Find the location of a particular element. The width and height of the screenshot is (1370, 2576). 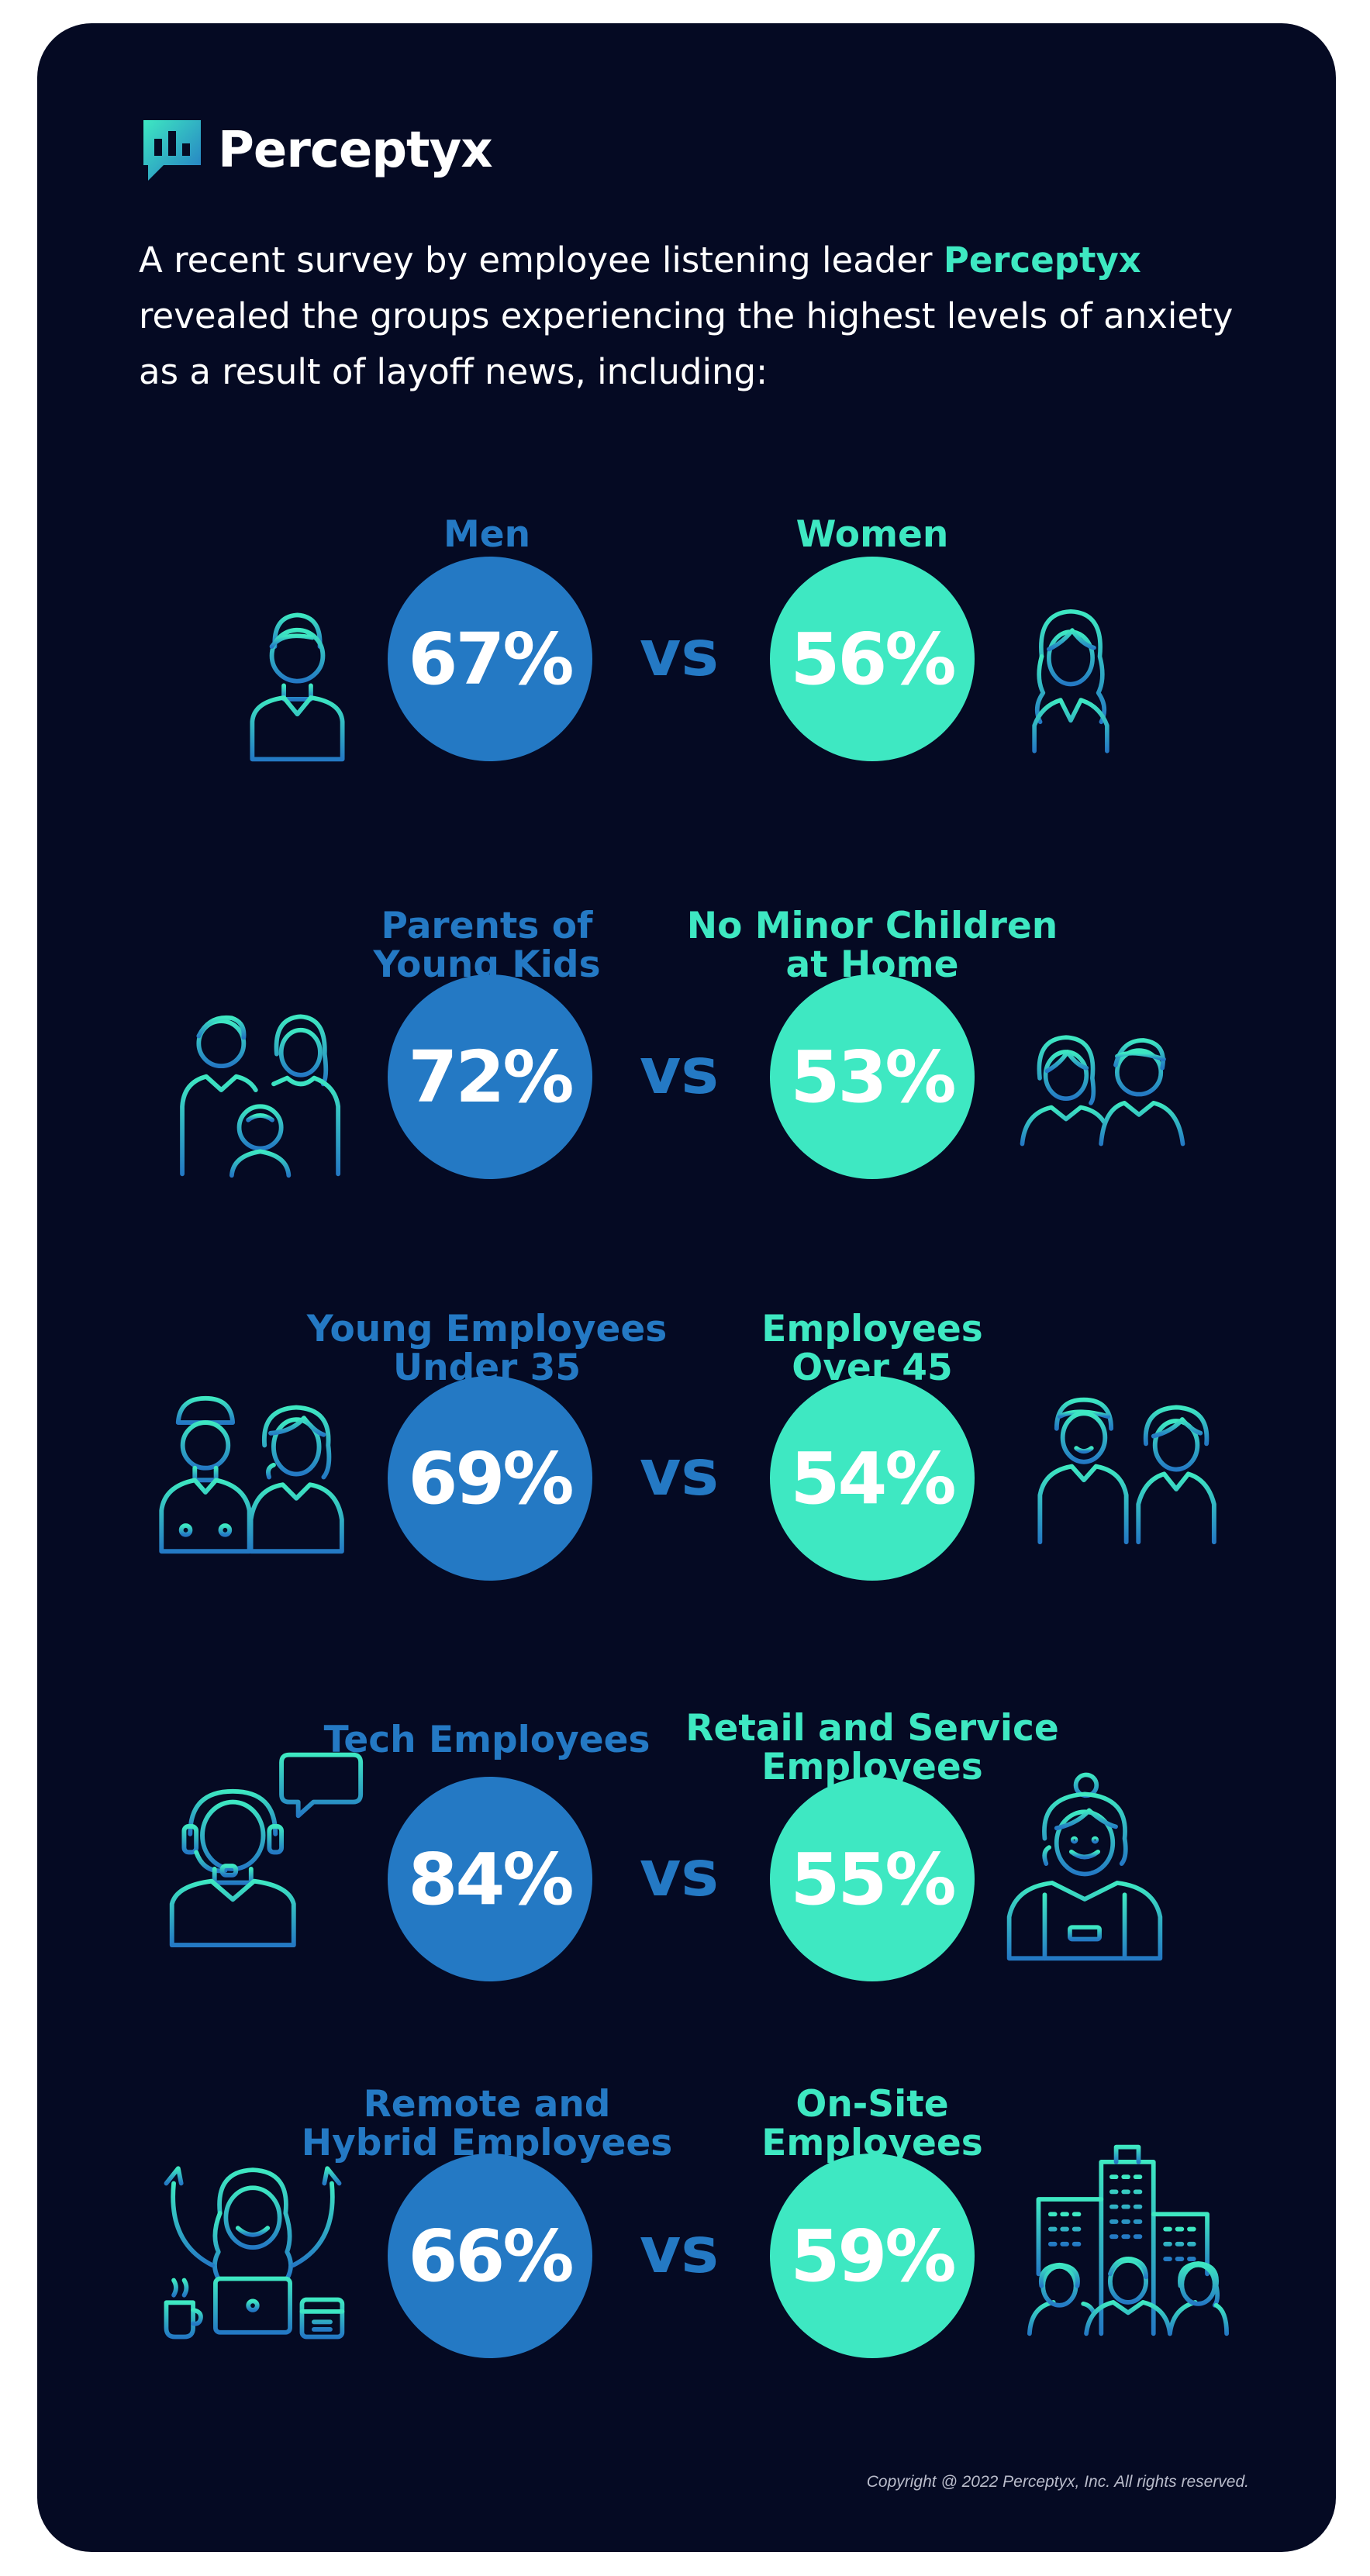

right-group-label: Employees Over 45 is located at coordinates (872, 1349).